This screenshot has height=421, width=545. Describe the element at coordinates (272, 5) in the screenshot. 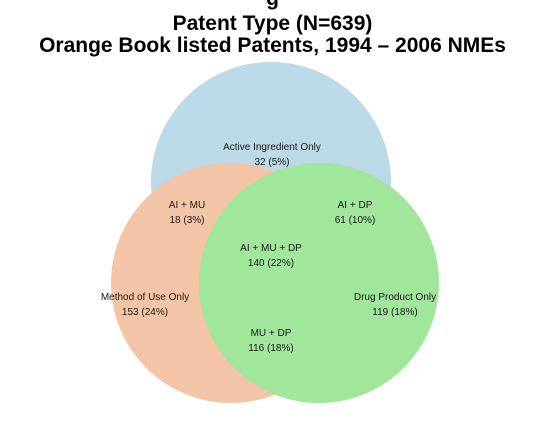

I see `title-line-clipped: g` at that location.